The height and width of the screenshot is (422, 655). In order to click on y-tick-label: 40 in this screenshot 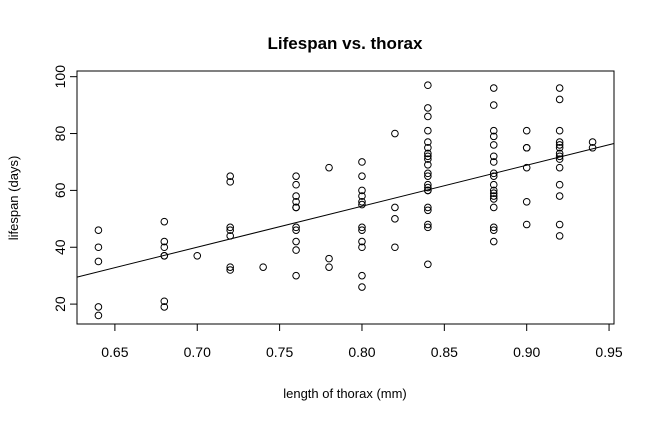, I will do `click(60, 247)`.